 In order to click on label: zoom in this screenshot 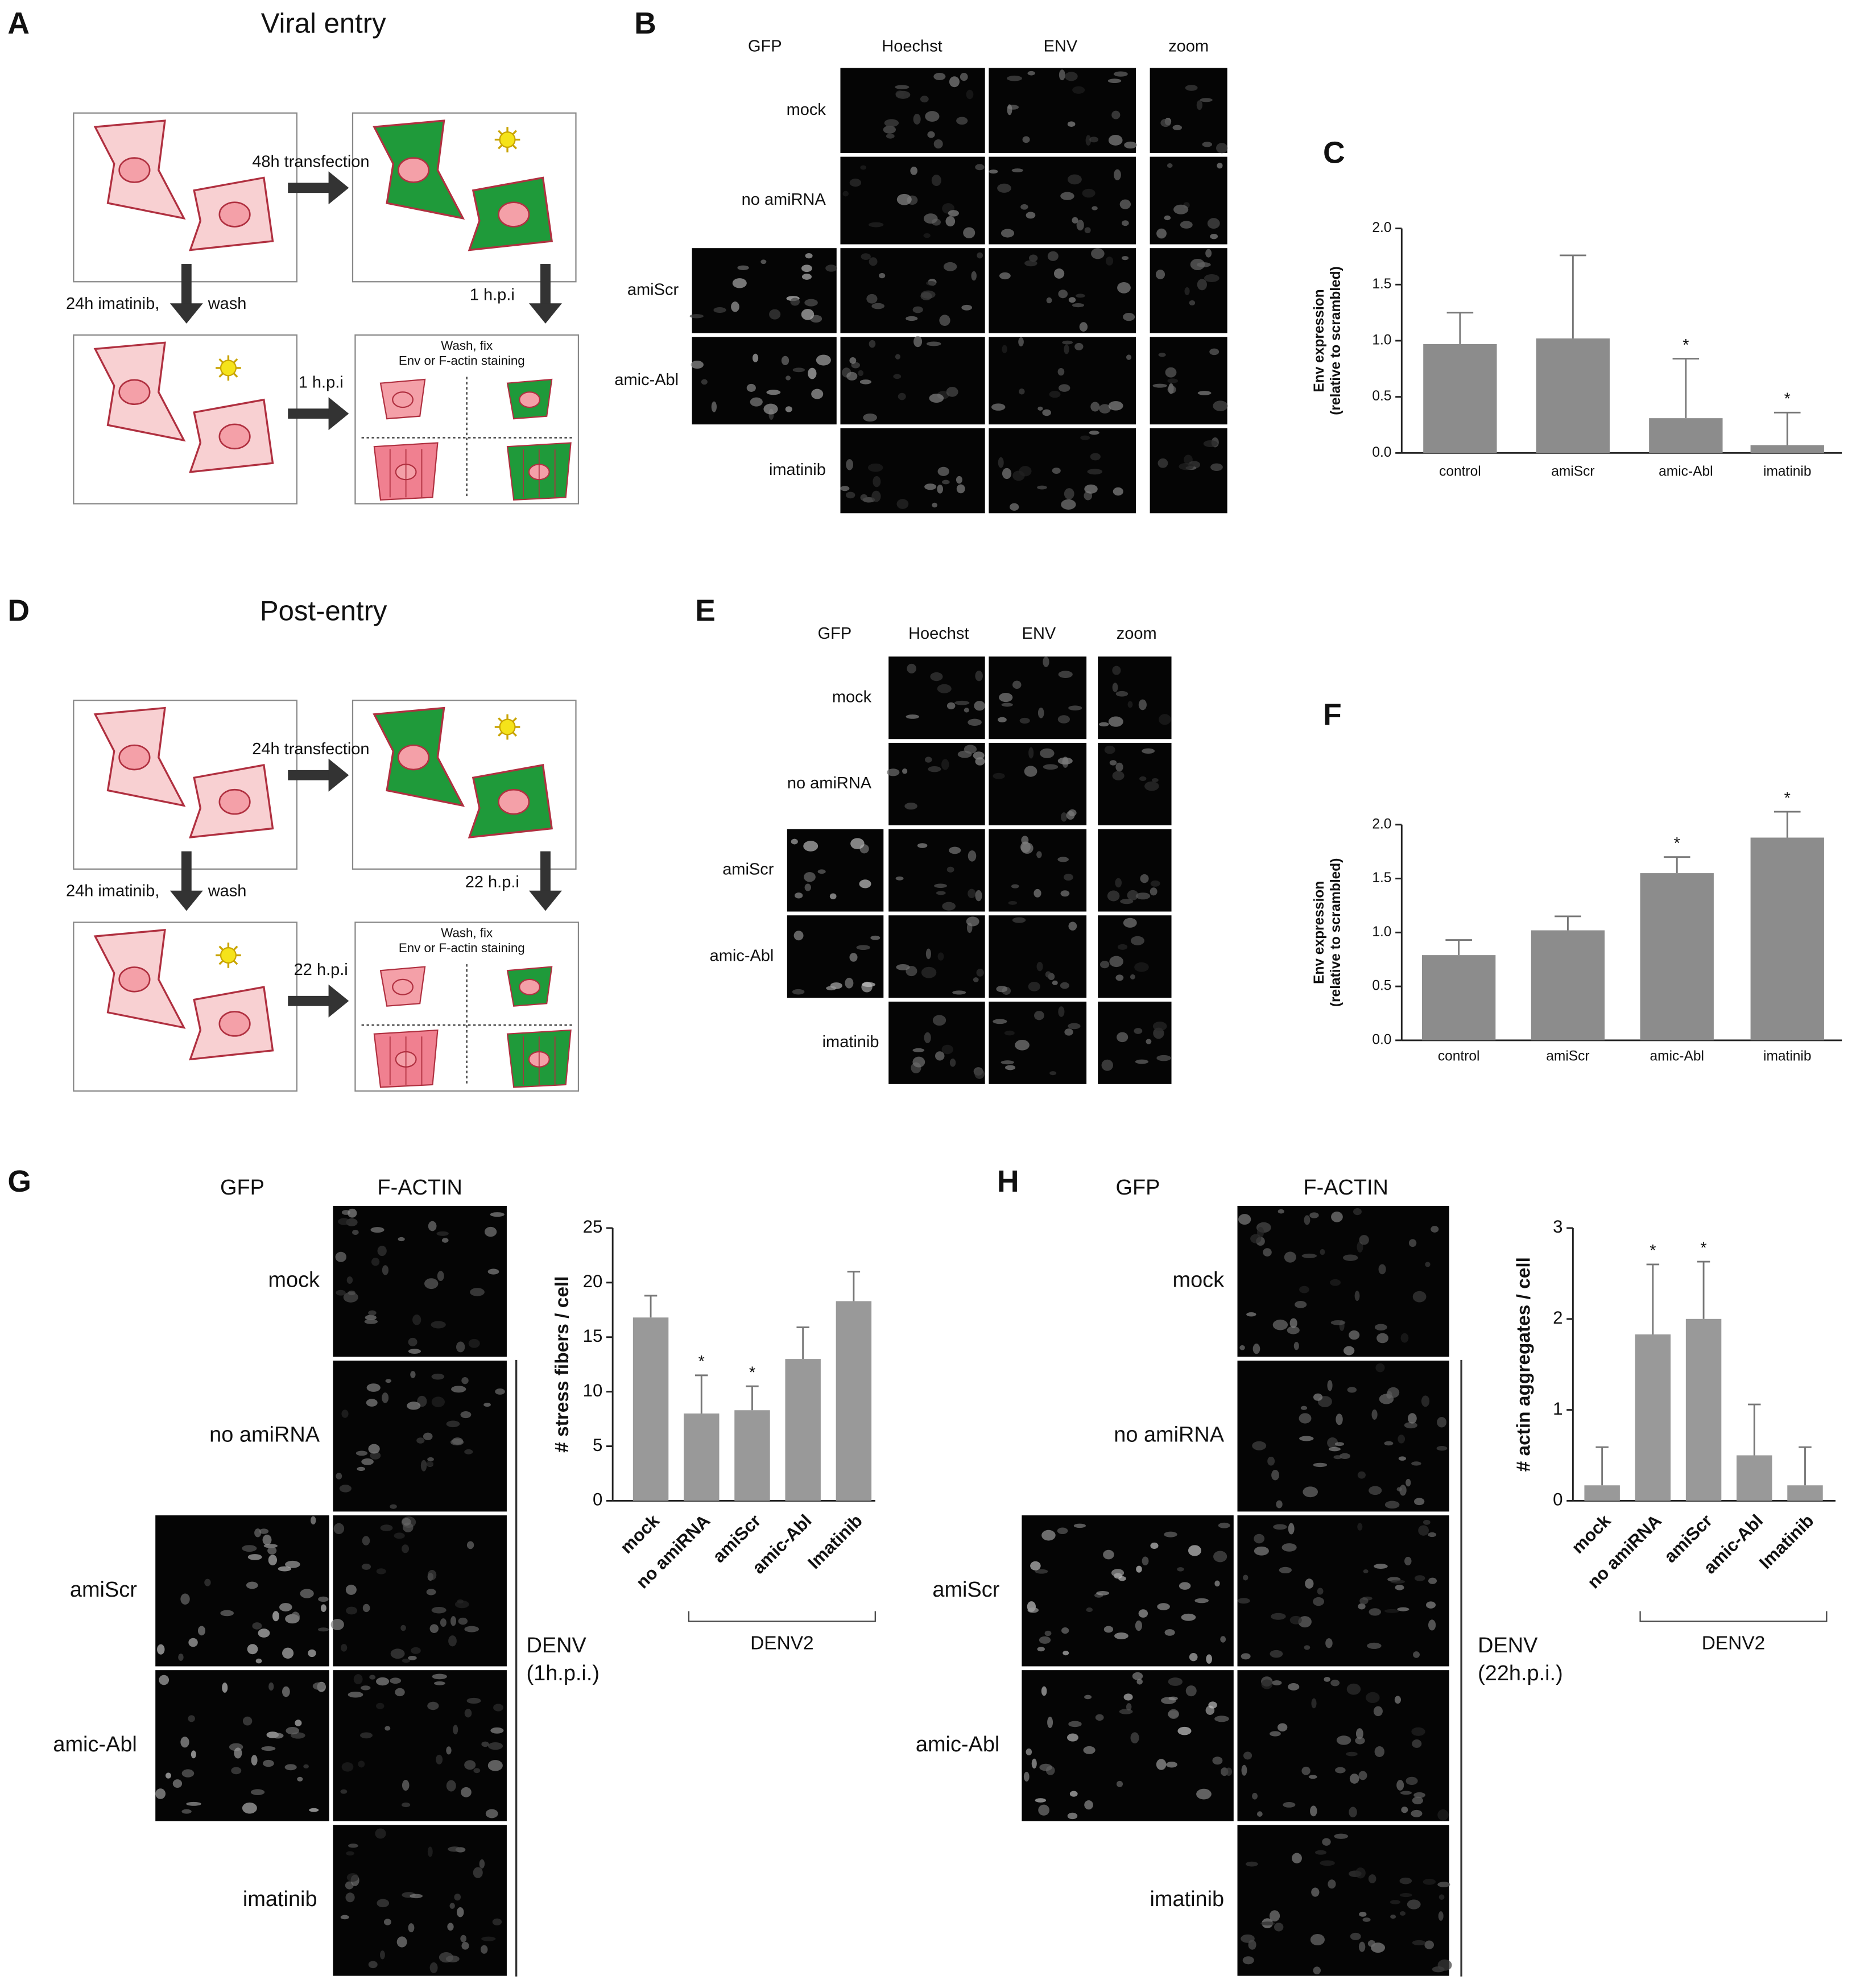, I will do `click(1137, 634)`.